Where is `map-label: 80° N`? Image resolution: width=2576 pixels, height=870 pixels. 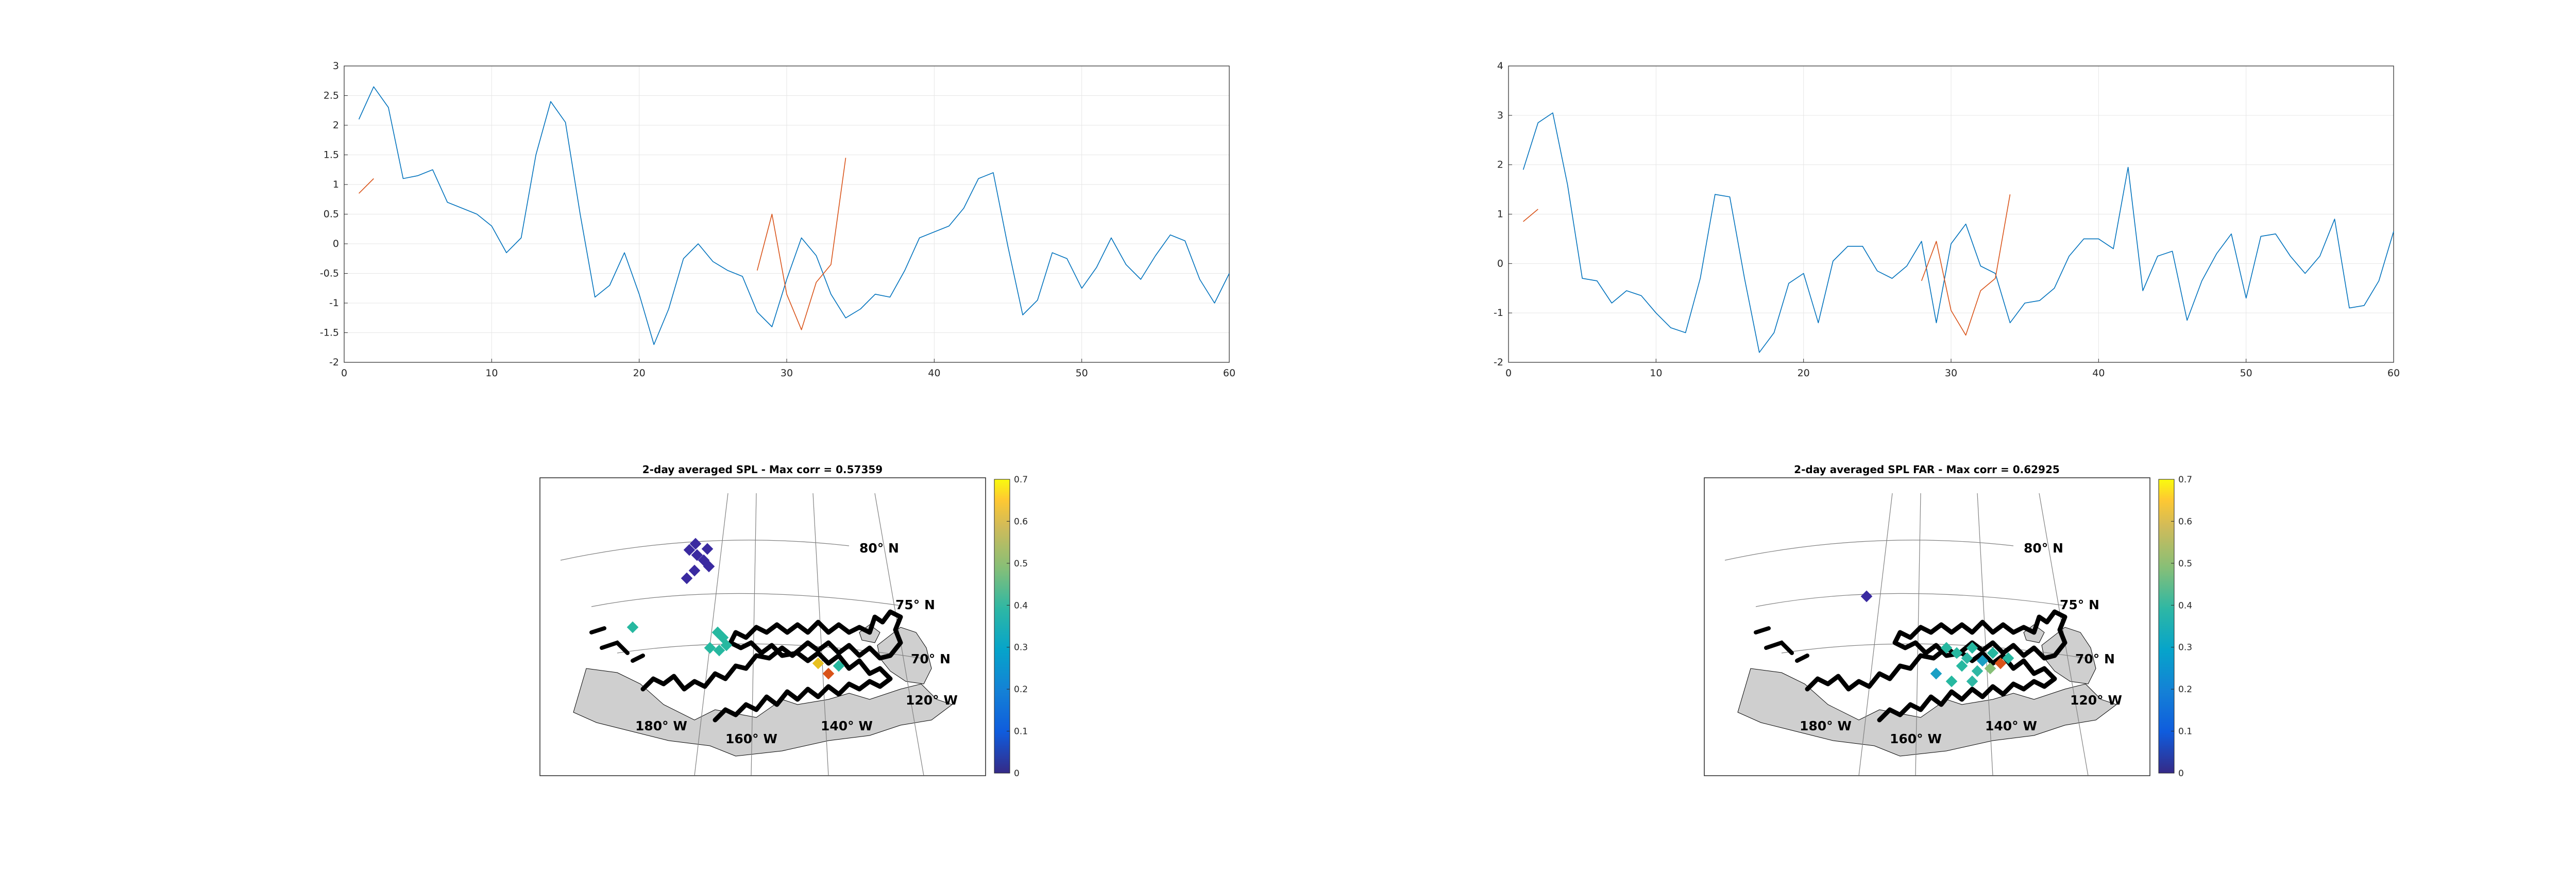
map-label: 80° N is located at coordinates (879, 548).